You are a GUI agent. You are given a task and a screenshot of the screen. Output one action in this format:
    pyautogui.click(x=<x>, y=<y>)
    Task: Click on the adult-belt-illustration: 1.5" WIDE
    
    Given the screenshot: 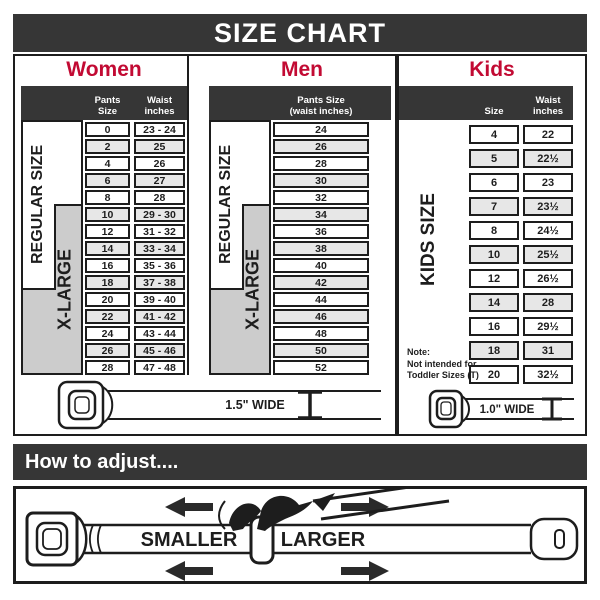 What is the action you would take?
    pyautogui.click(x=205, y=404)
    